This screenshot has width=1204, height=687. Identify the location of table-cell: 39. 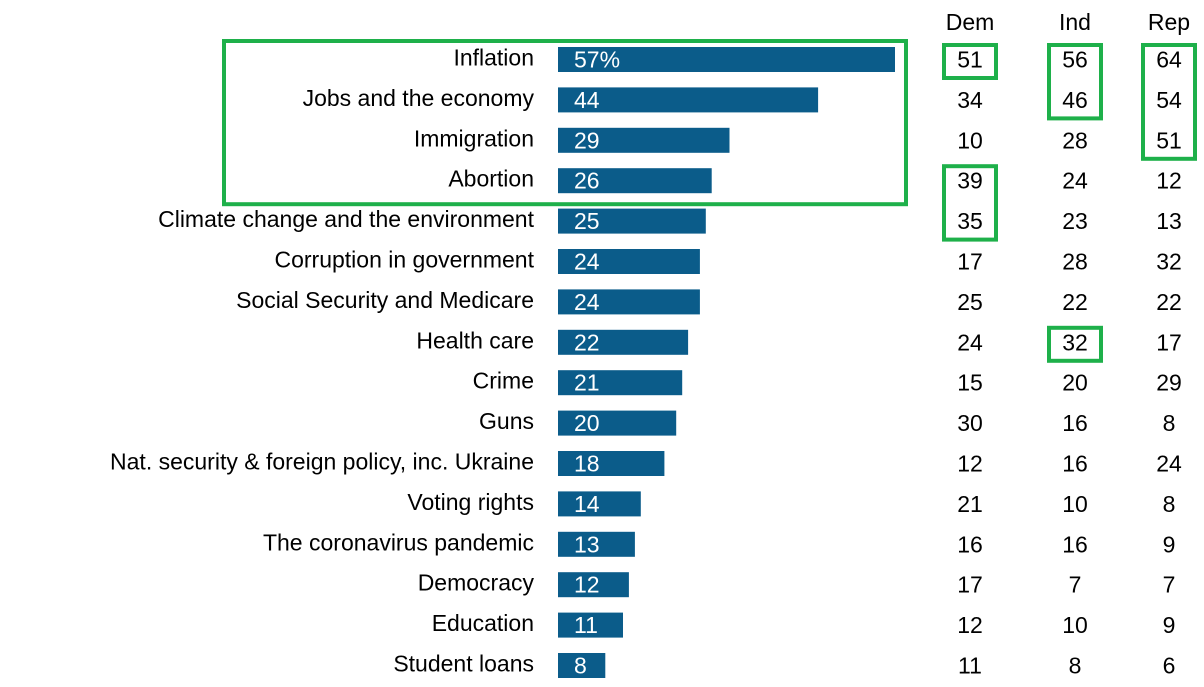
(970, 181).